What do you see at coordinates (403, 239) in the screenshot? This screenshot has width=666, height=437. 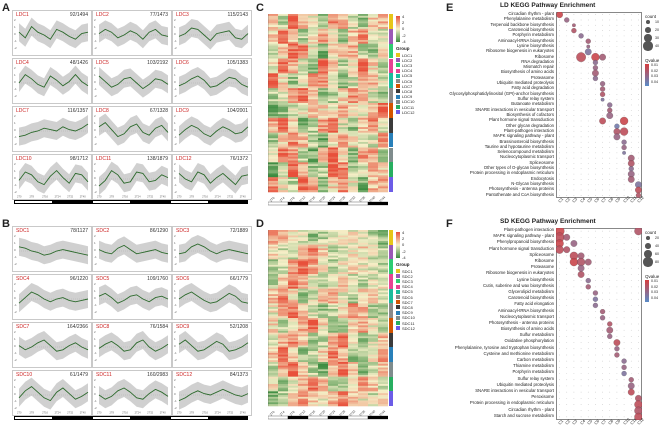 I see `color-scale-tick: 2` at bounding box center [403, 239].